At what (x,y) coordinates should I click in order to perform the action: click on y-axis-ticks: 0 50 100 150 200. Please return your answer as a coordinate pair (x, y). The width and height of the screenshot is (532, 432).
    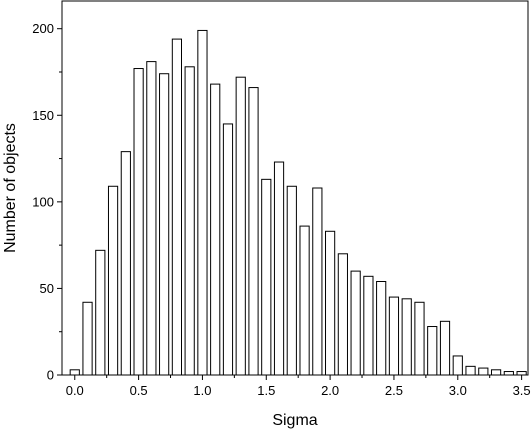
    Looking at the image, I should click on (47, 202).